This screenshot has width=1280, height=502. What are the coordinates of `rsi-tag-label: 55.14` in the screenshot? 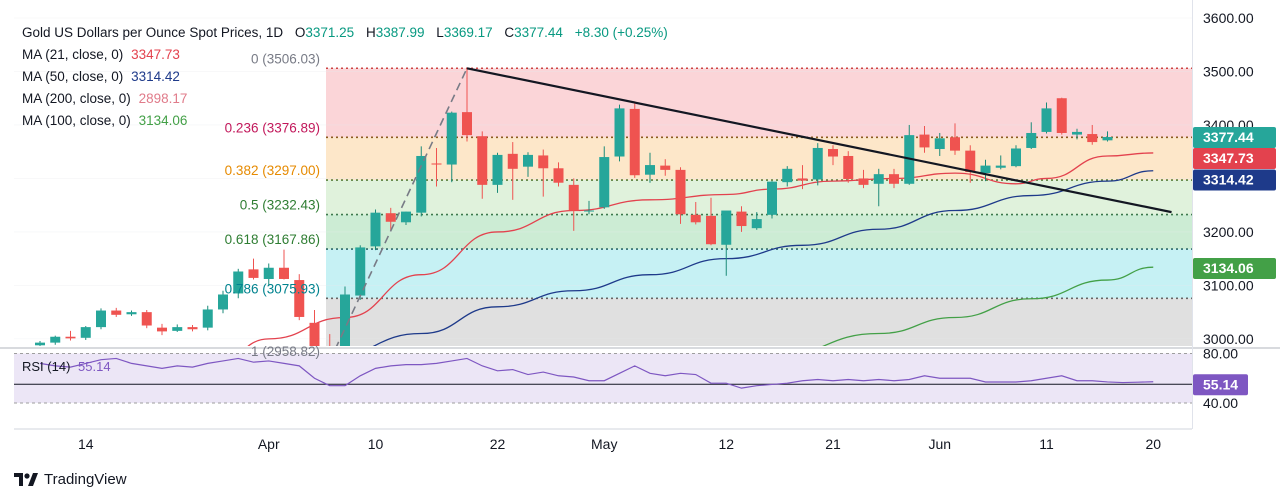 It's located at (1220, 384).